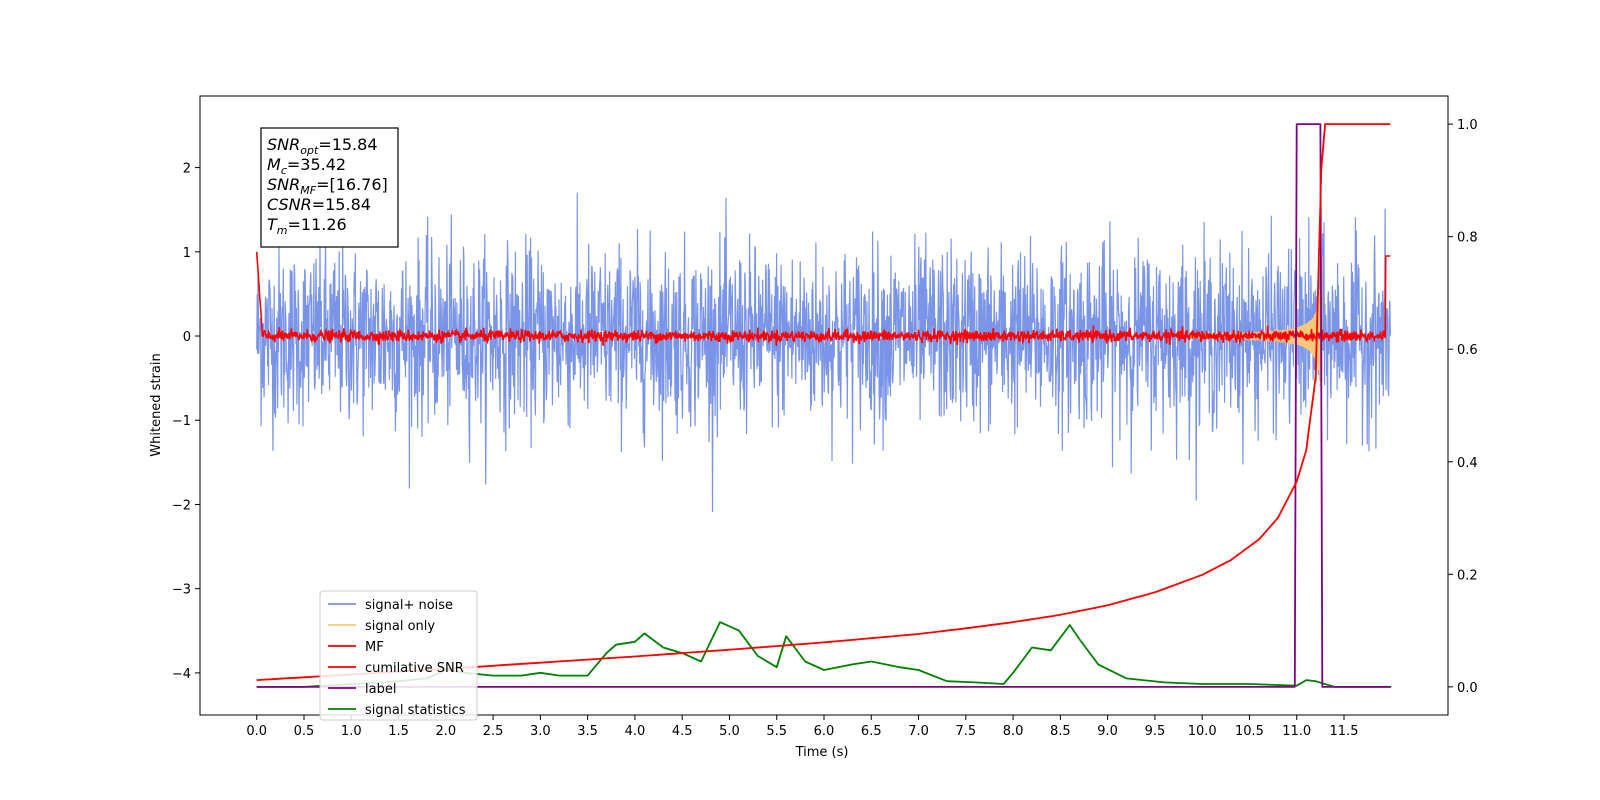 The image size is (1600, 800). What do you see at coordinates (308, 190) in the screenshot?
I see `annotation-subscript: MF` at bounding box center [308, 190].